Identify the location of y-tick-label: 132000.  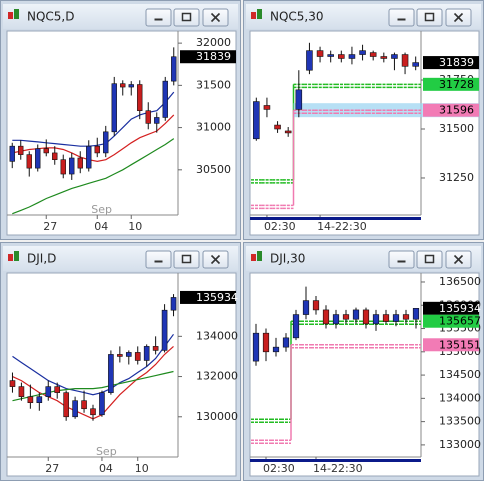
(217, 376).